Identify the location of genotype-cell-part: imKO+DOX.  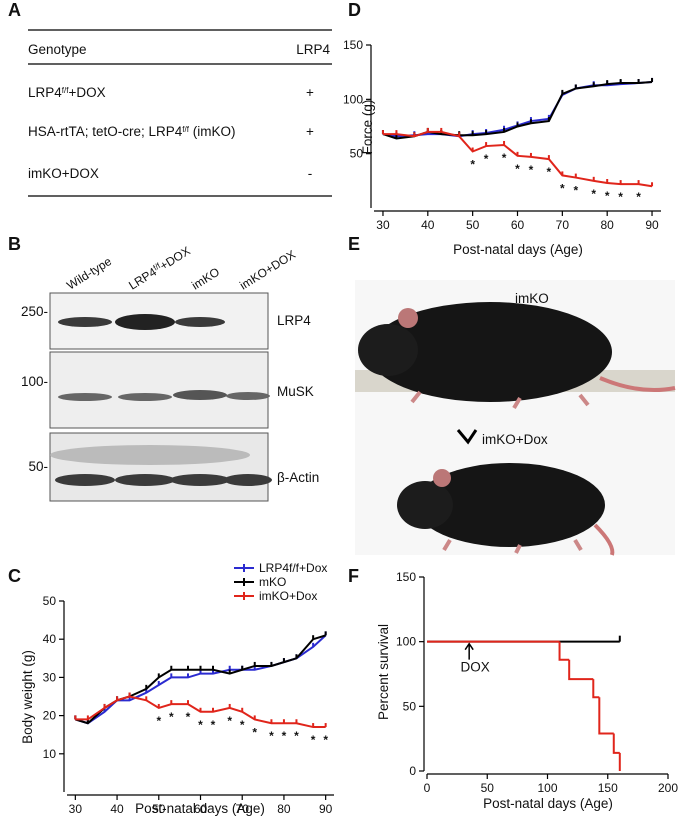
(63, 173).